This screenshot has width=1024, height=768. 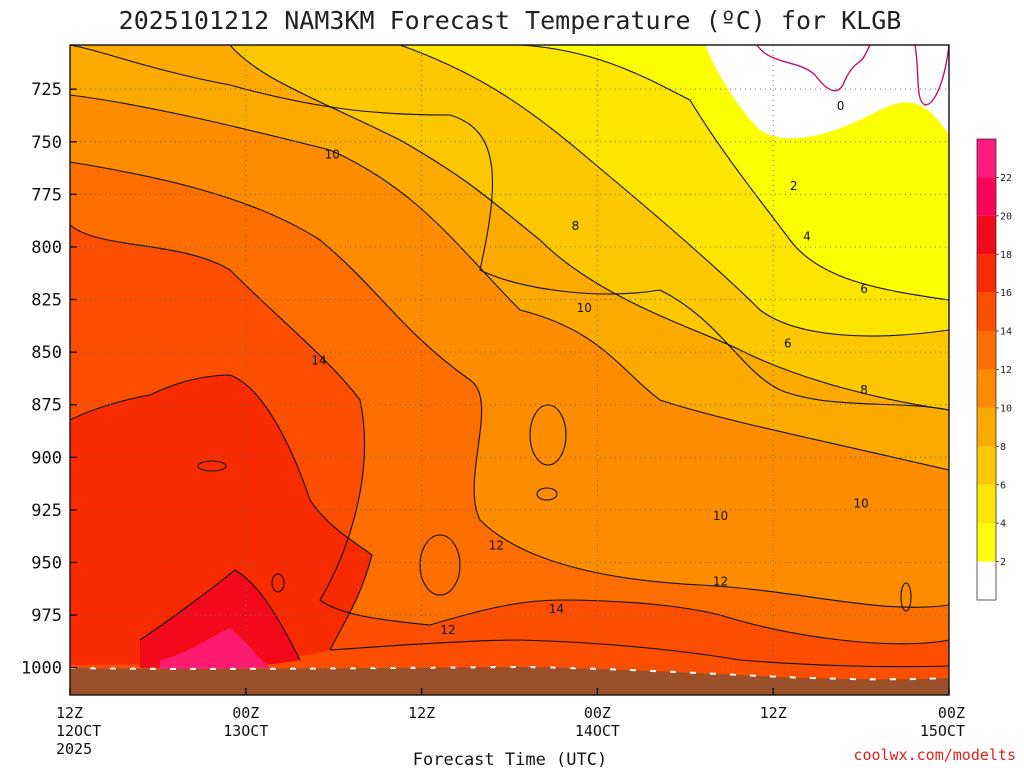 What do you see at coordinates (46, 248) in the screenshot?
I see `y-tick-label: 800` at bounding box center [46, 248].